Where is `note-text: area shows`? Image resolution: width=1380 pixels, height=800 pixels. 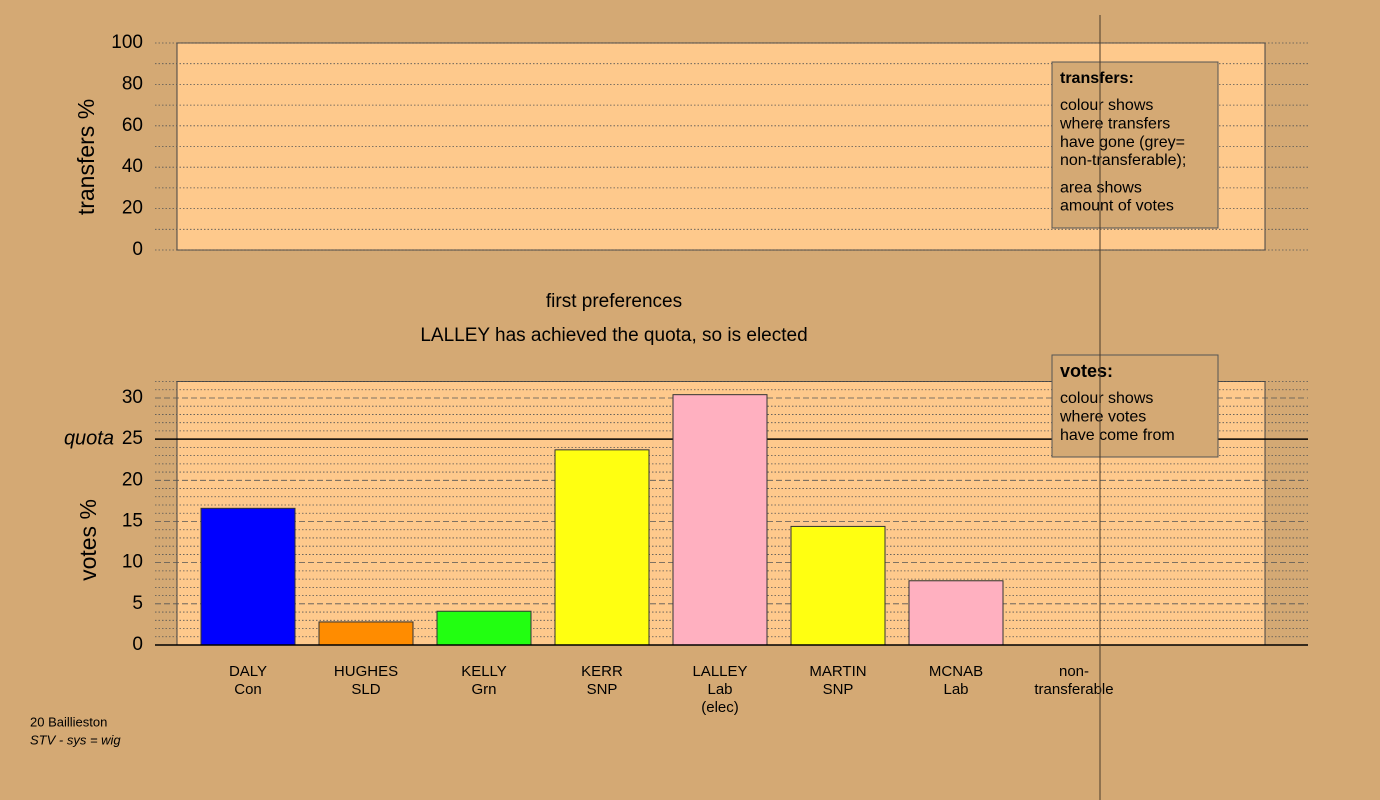 note-text: area shows is located at coordinates (1101, 187).